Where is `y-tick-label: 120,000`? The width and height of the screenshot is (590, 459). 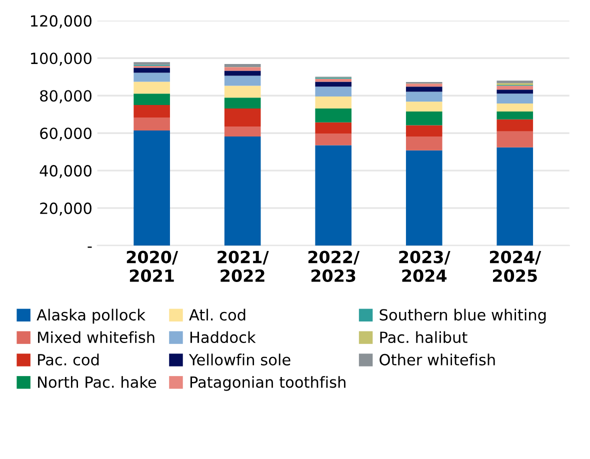 y-tick-label: 120,000 is located at coordinates (61, 21).